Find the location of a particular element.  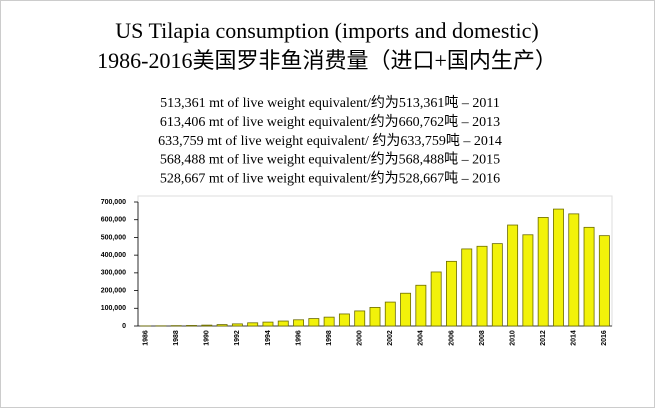

y-tick-label: 400,000 is located at coordinates (113, 255).